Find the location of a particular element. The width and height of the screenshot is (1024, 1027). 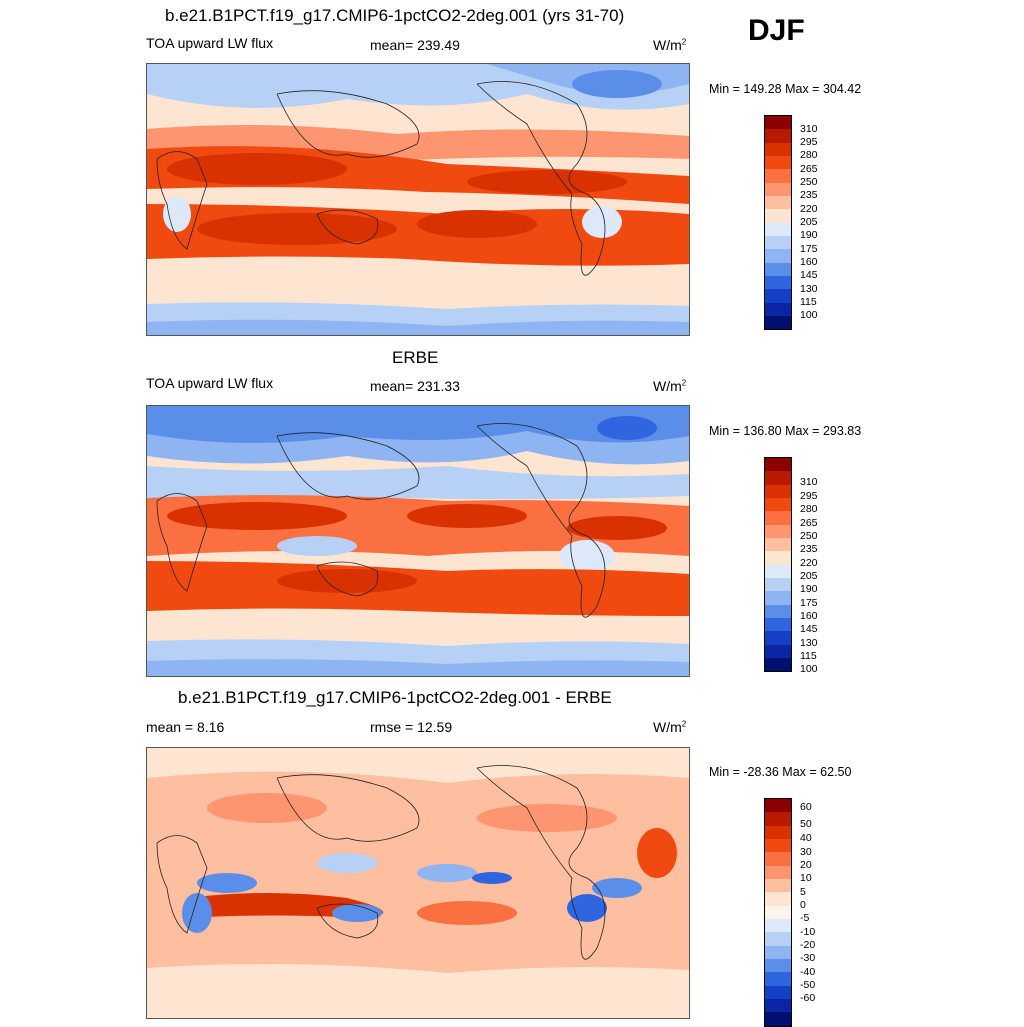

panel-2-map is located at coordinates (418, 541).